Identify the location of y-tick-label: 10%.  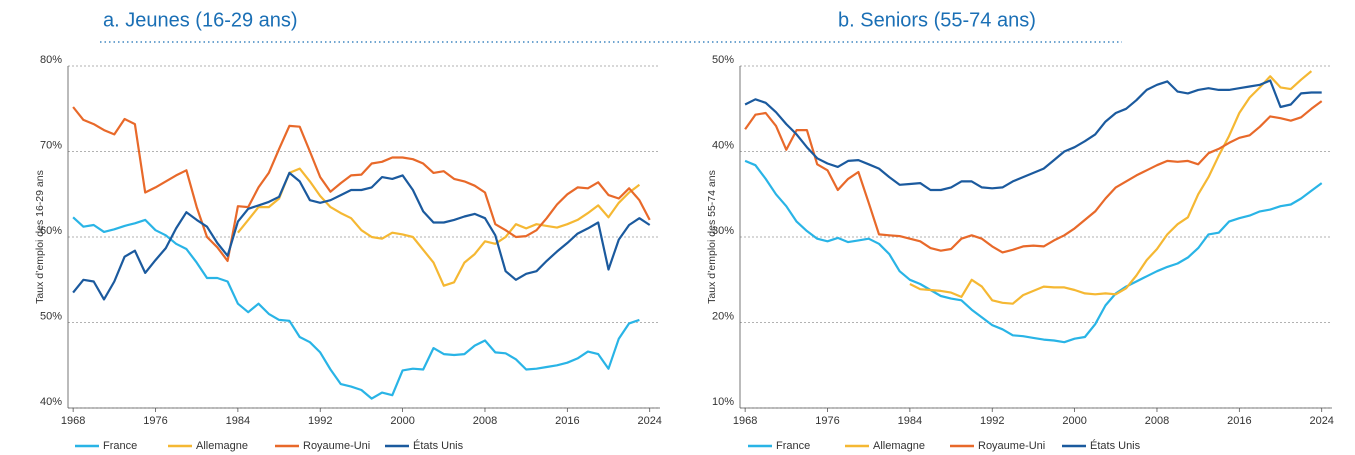
(723, 402).